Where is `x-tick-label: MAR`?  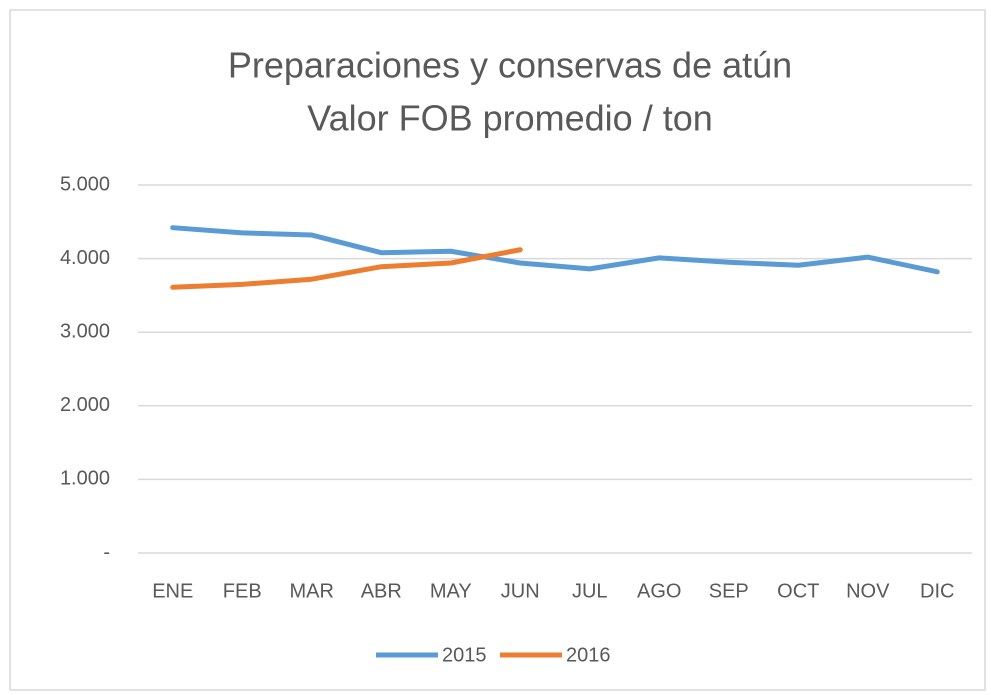
x-tick-label: MAR is located at coordinates (312, 591).